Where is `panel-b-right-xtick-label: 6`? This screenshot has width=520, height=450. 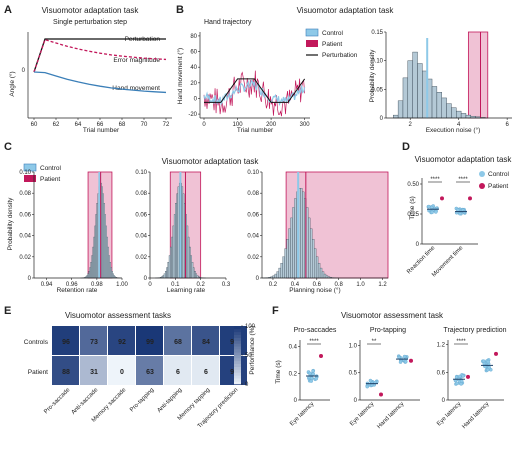 panel-b-right-xtick-label: 6 is located at coordinates (507, 125).